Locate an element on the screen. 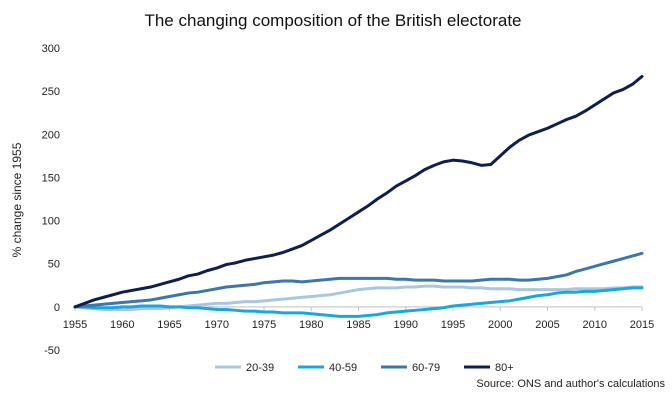  legend-item-60-79: 60-79 is located at coordinates (410, 368).